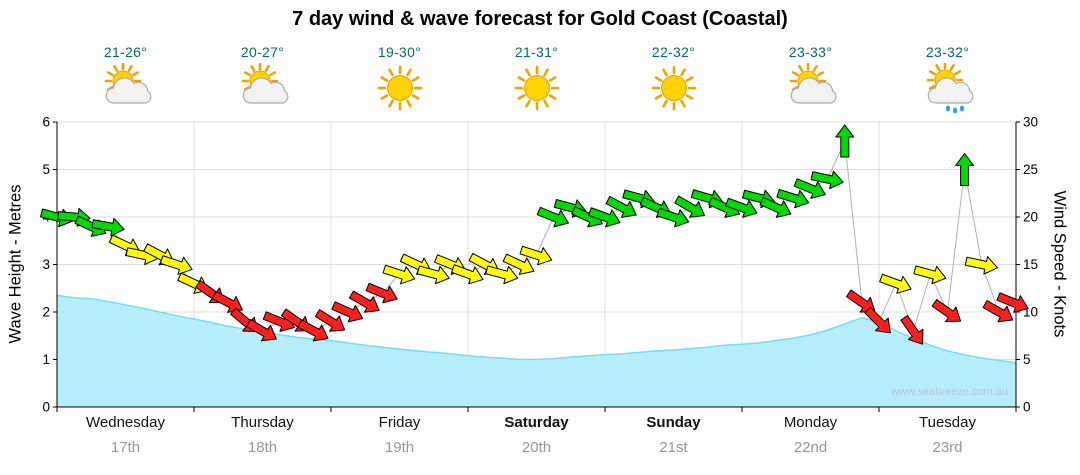 The image size is (1080, 475). What do you see at coordinates (125, 422) in the screenshot?
I see `day-name: Wednesday` at bounding box center [125, 422].